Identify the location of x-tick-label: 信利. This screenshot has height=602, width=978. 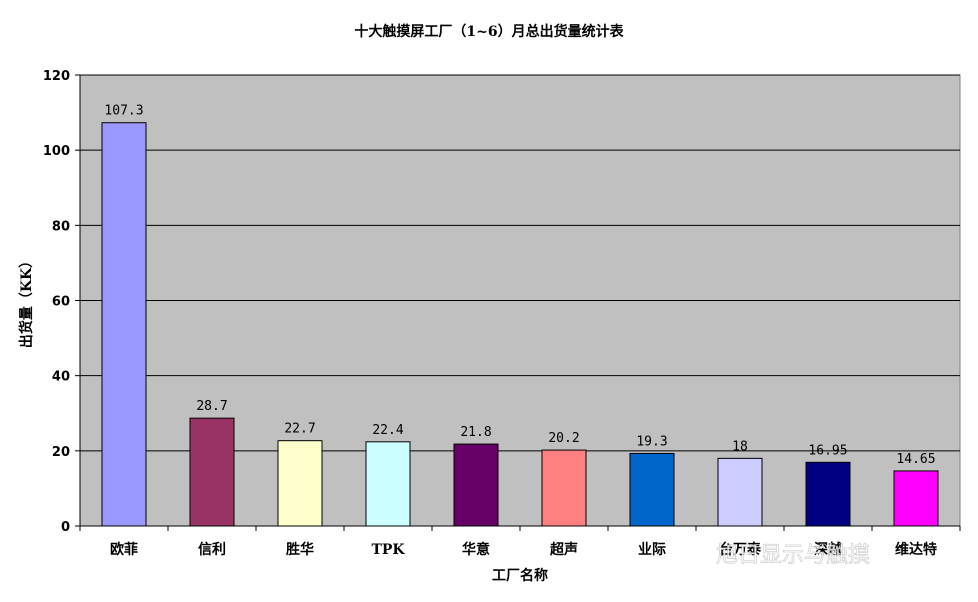
(212, 549).